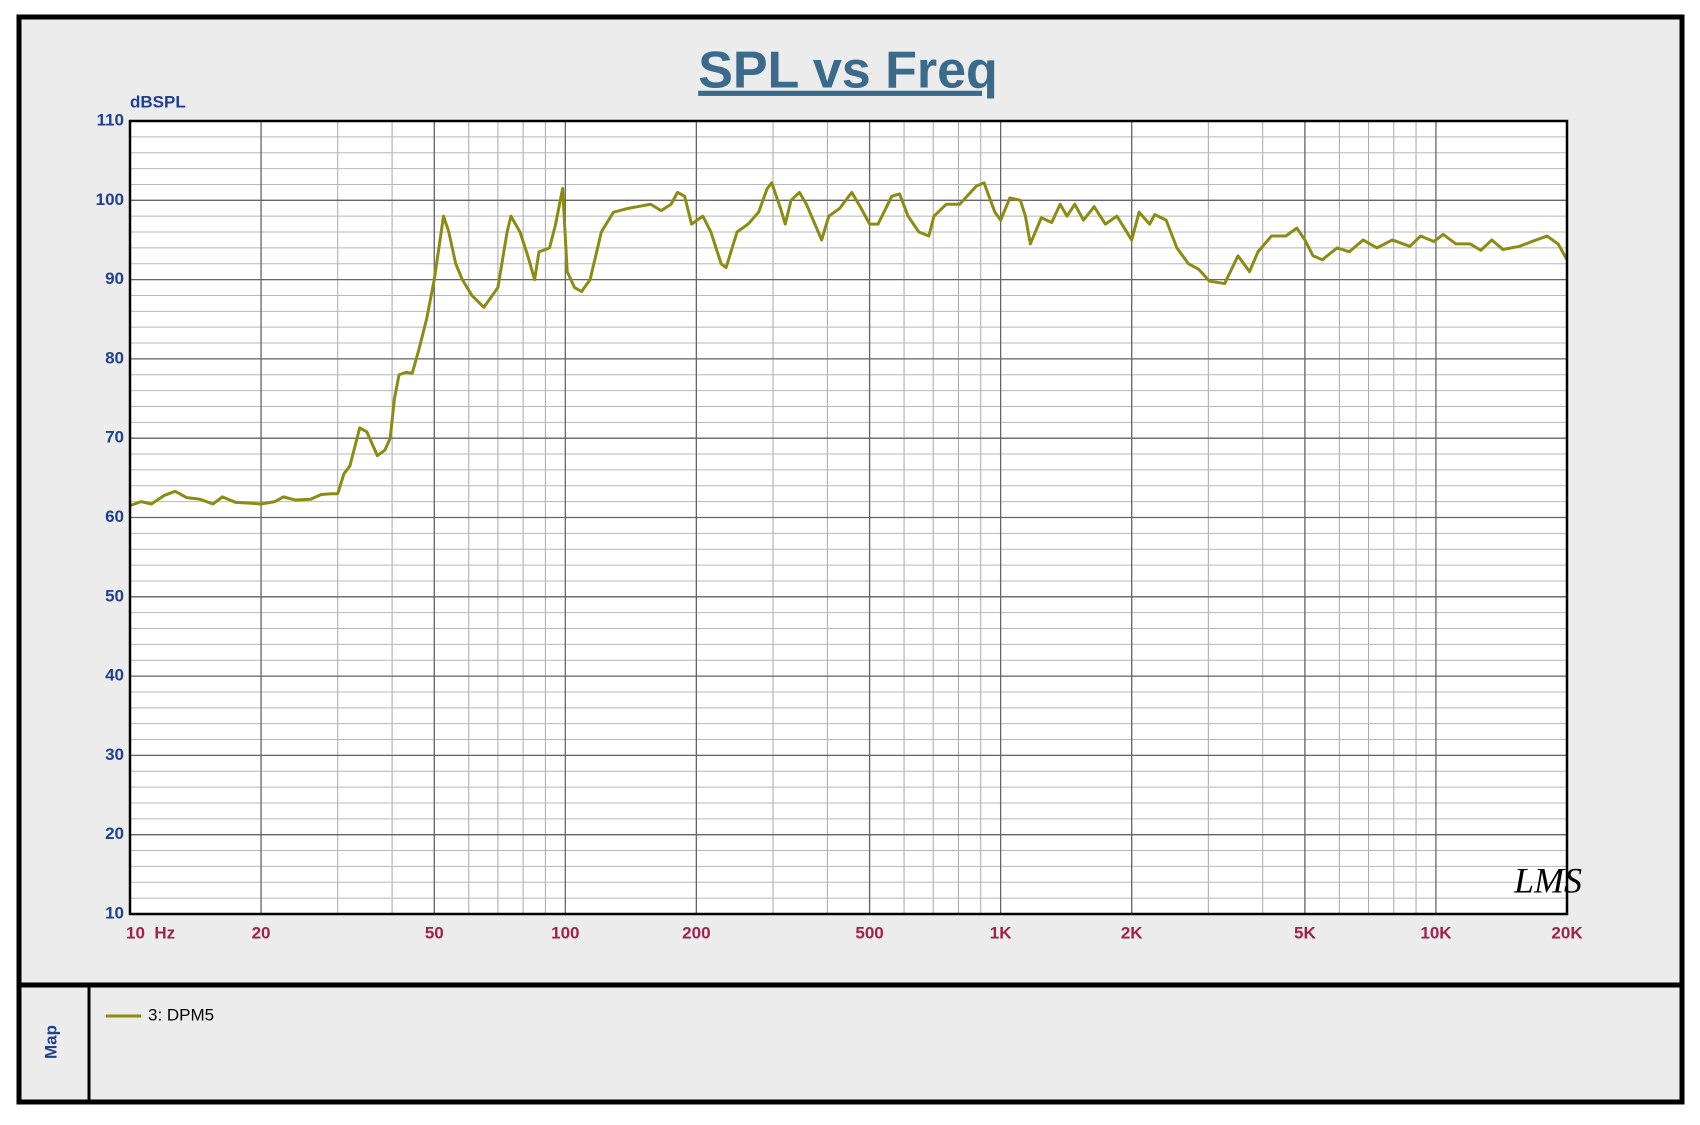  What do you see at coordinates (848, 71) in the screenshot?
I see `chart-title: SPL vs Freq` at bounding box center [848, 71].